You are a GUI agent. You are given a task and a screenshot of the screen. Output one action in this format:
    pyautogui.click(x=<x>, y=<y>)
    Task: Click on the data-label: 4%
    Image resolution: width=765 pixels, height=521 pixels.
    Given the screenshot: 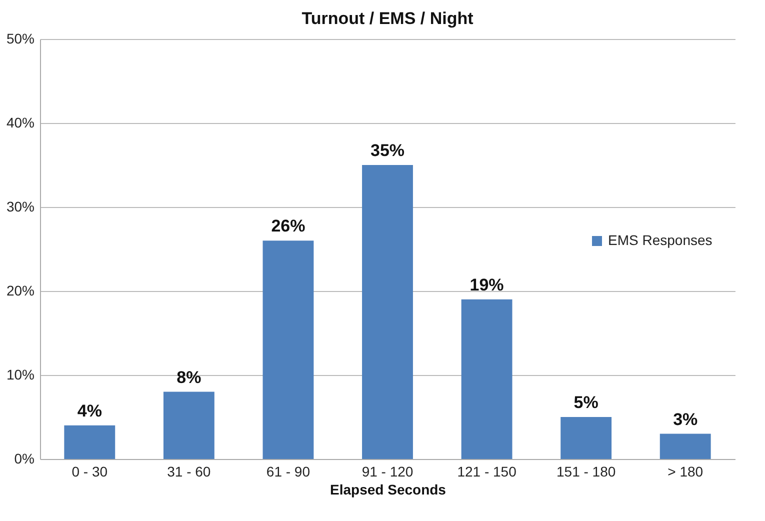 What is the action you would take?
    pyautogui.click(x=89, y=410)
    